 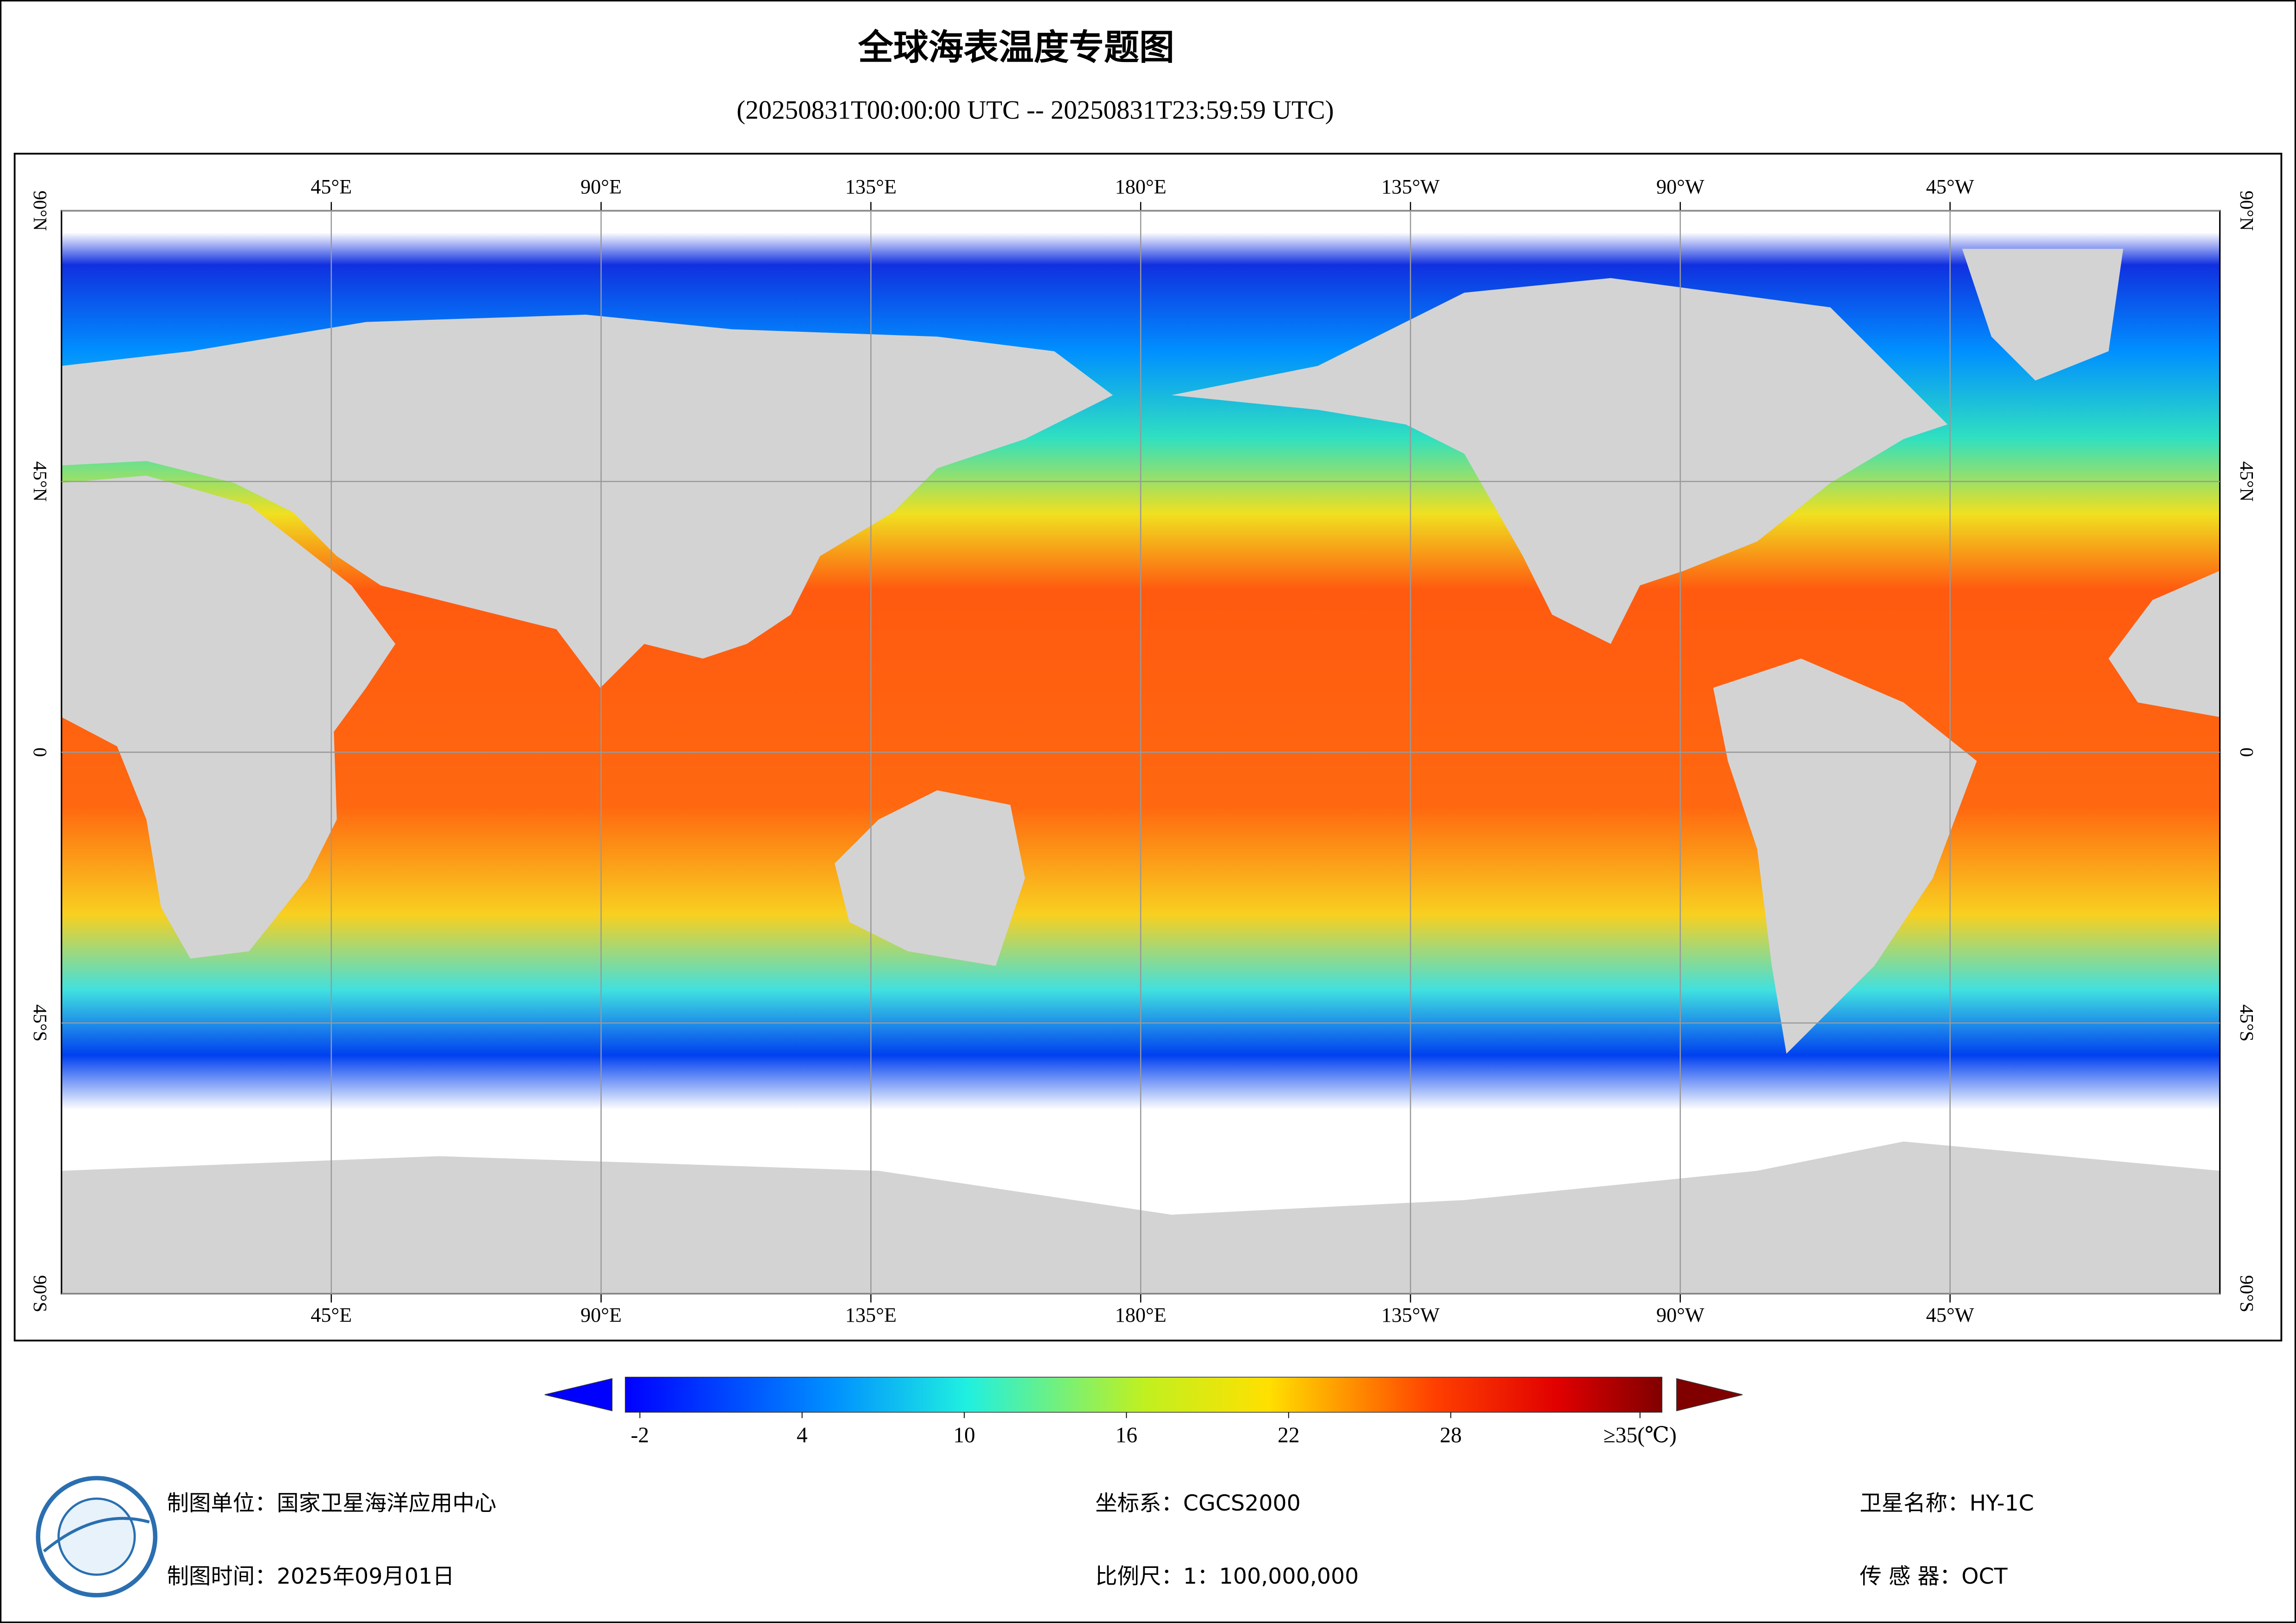 I want to click on lon-label-bottom: 45°W, so click(x=1950, y=1315).